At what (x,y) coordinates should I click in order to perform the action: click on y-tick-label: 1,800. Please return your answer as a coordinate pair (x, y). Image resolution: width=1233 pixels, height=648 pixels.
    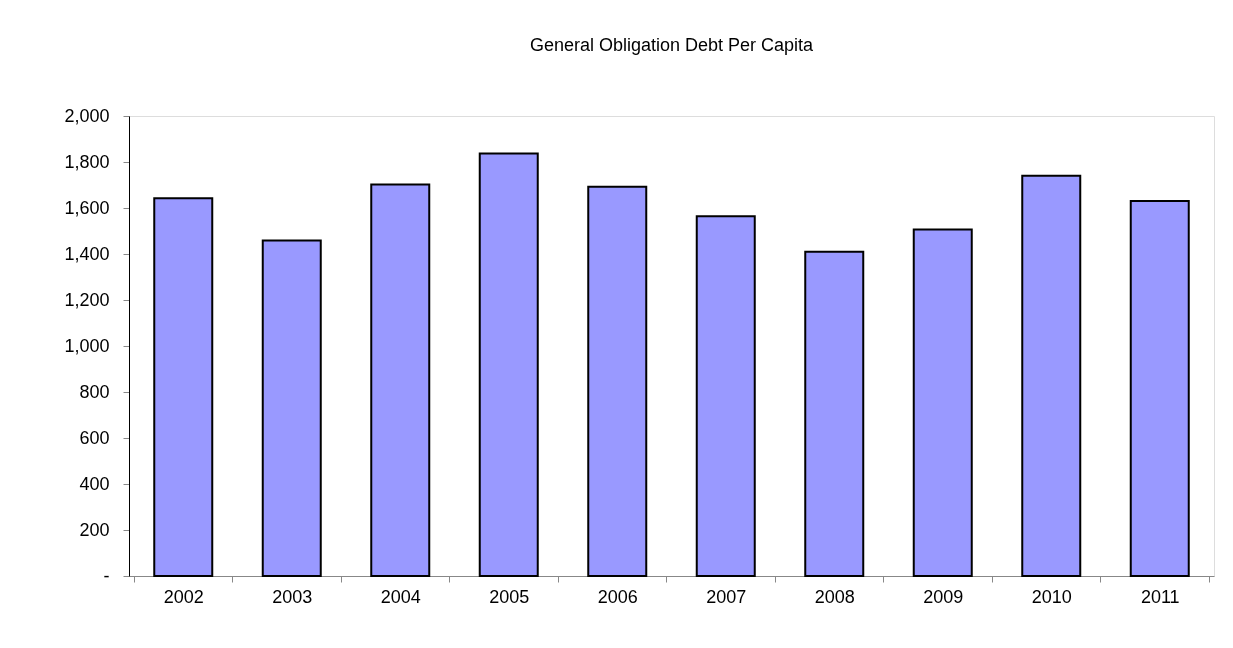
    Looking at the image, I should click on (87, 161).